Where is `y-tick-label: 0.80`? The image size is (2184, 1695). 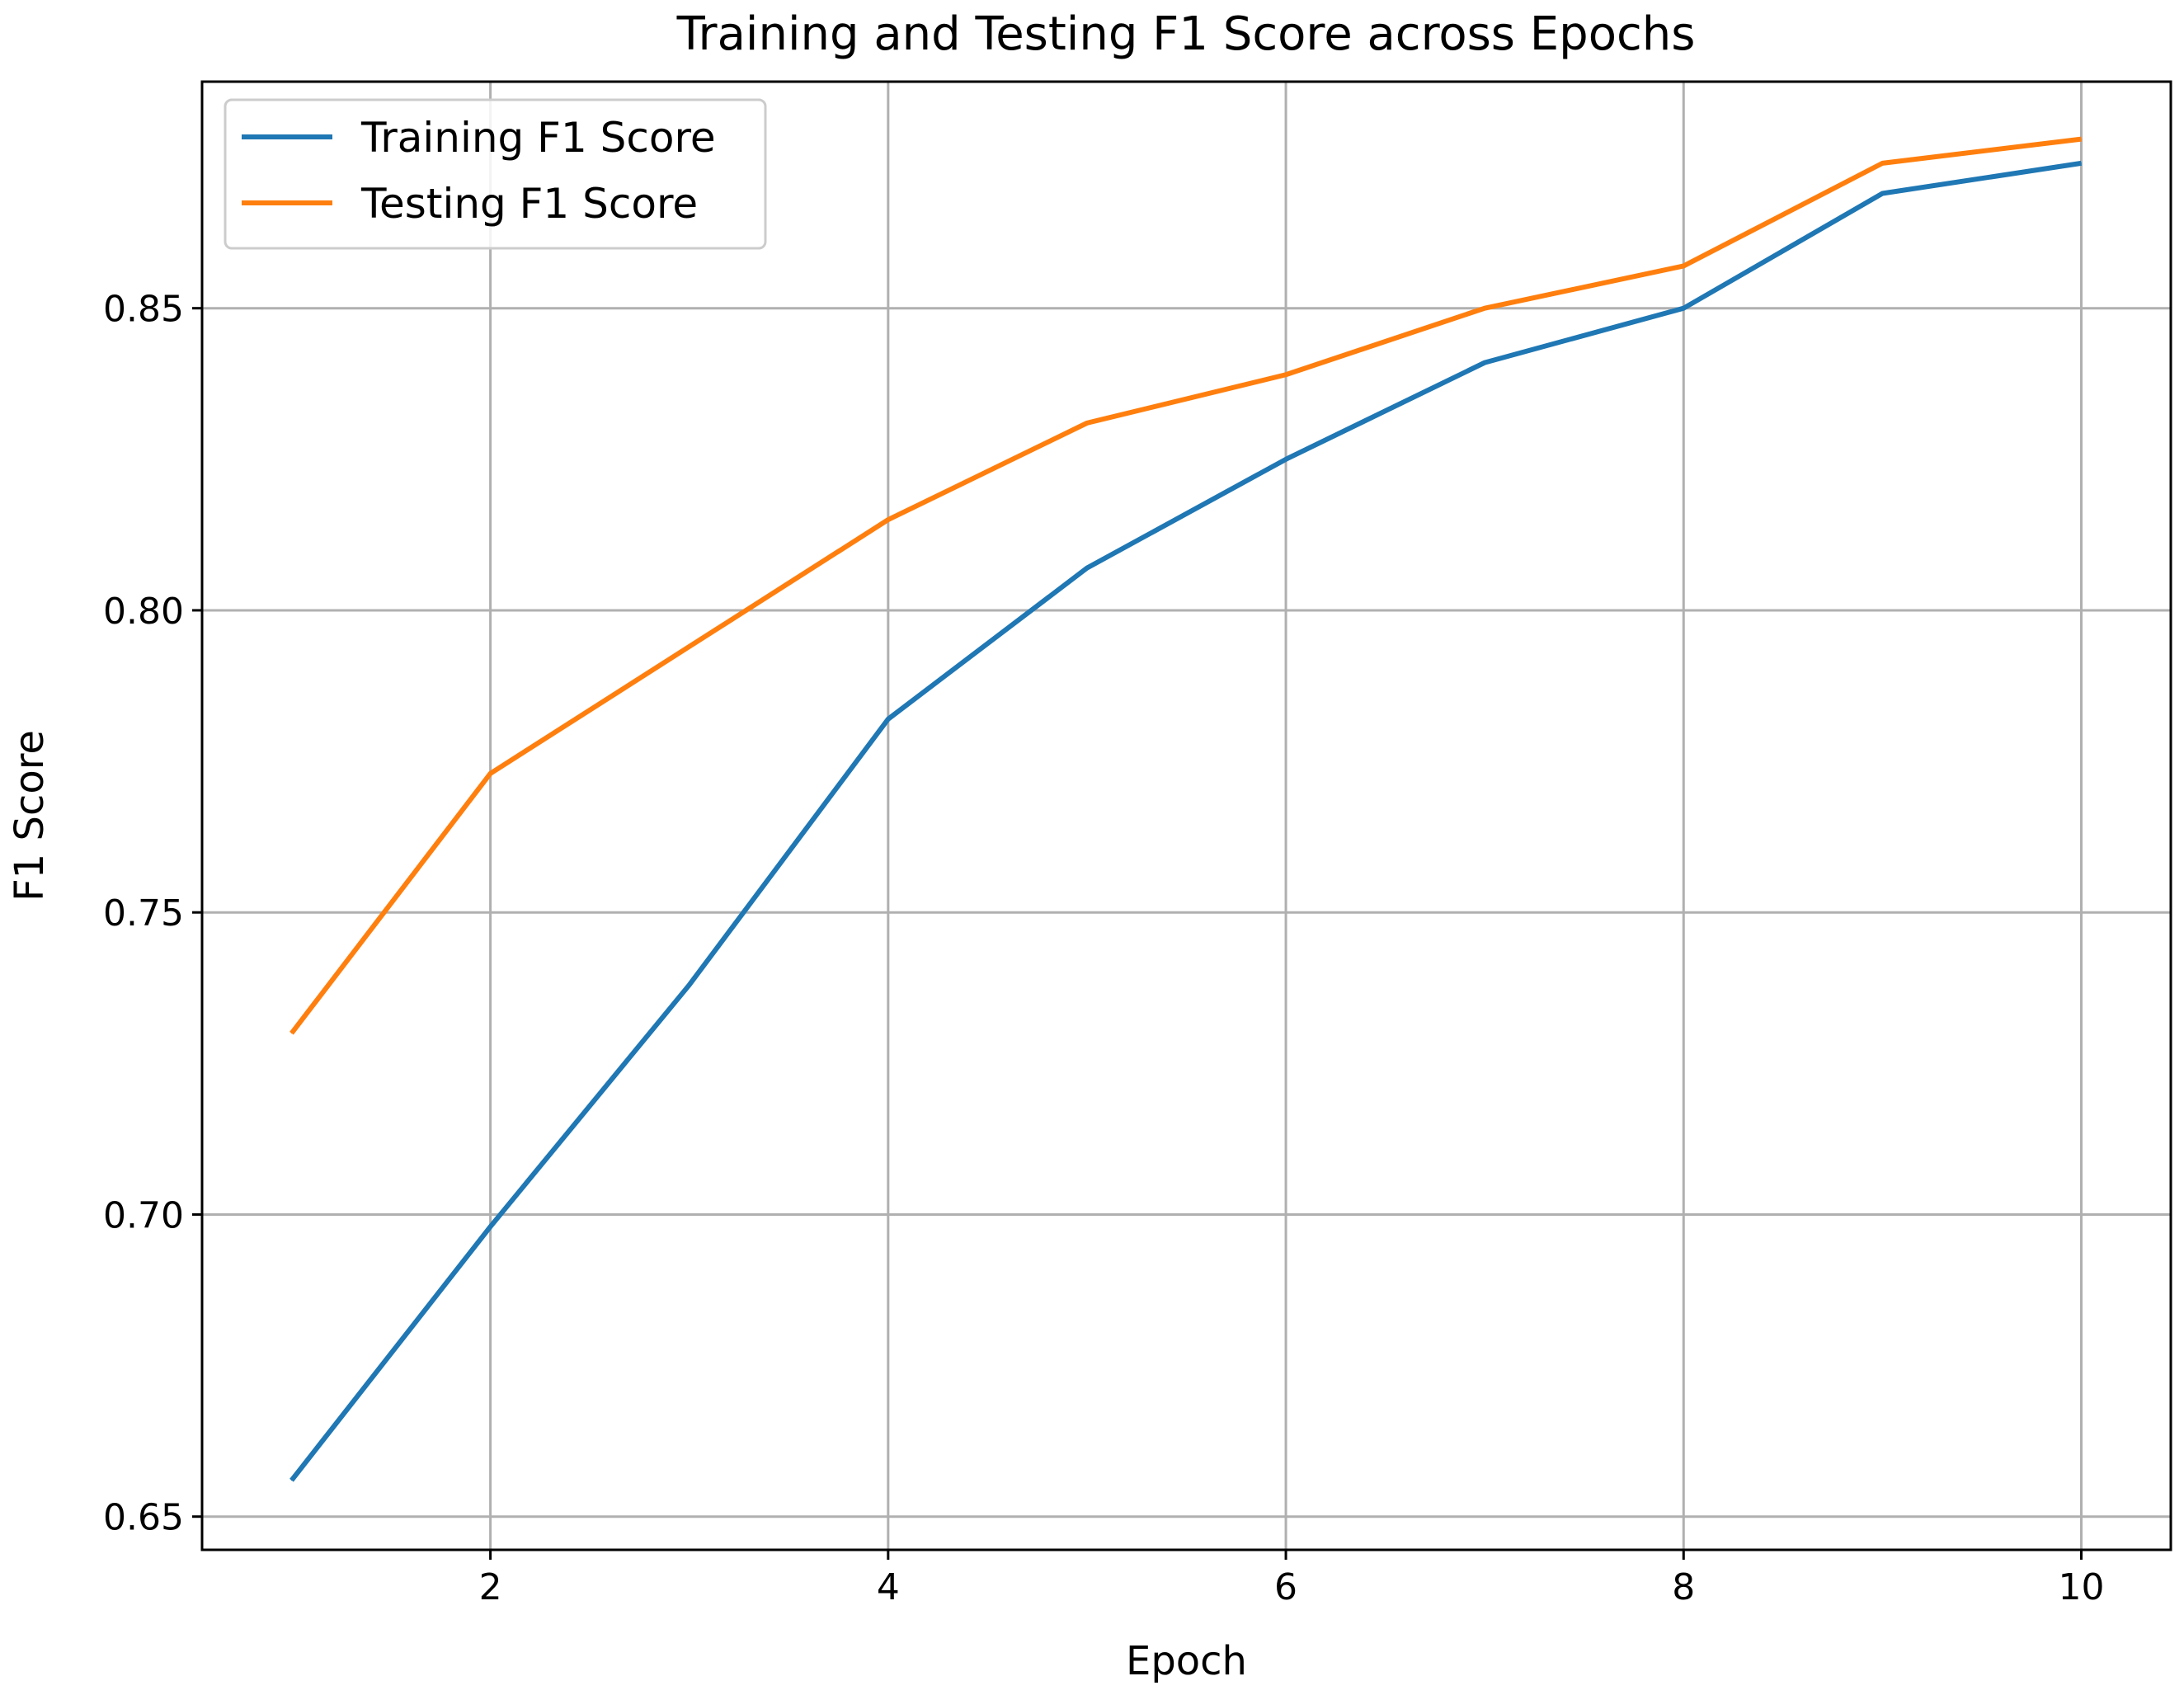 y-tick-label: 0.80 is located at coordinates (143, 612).